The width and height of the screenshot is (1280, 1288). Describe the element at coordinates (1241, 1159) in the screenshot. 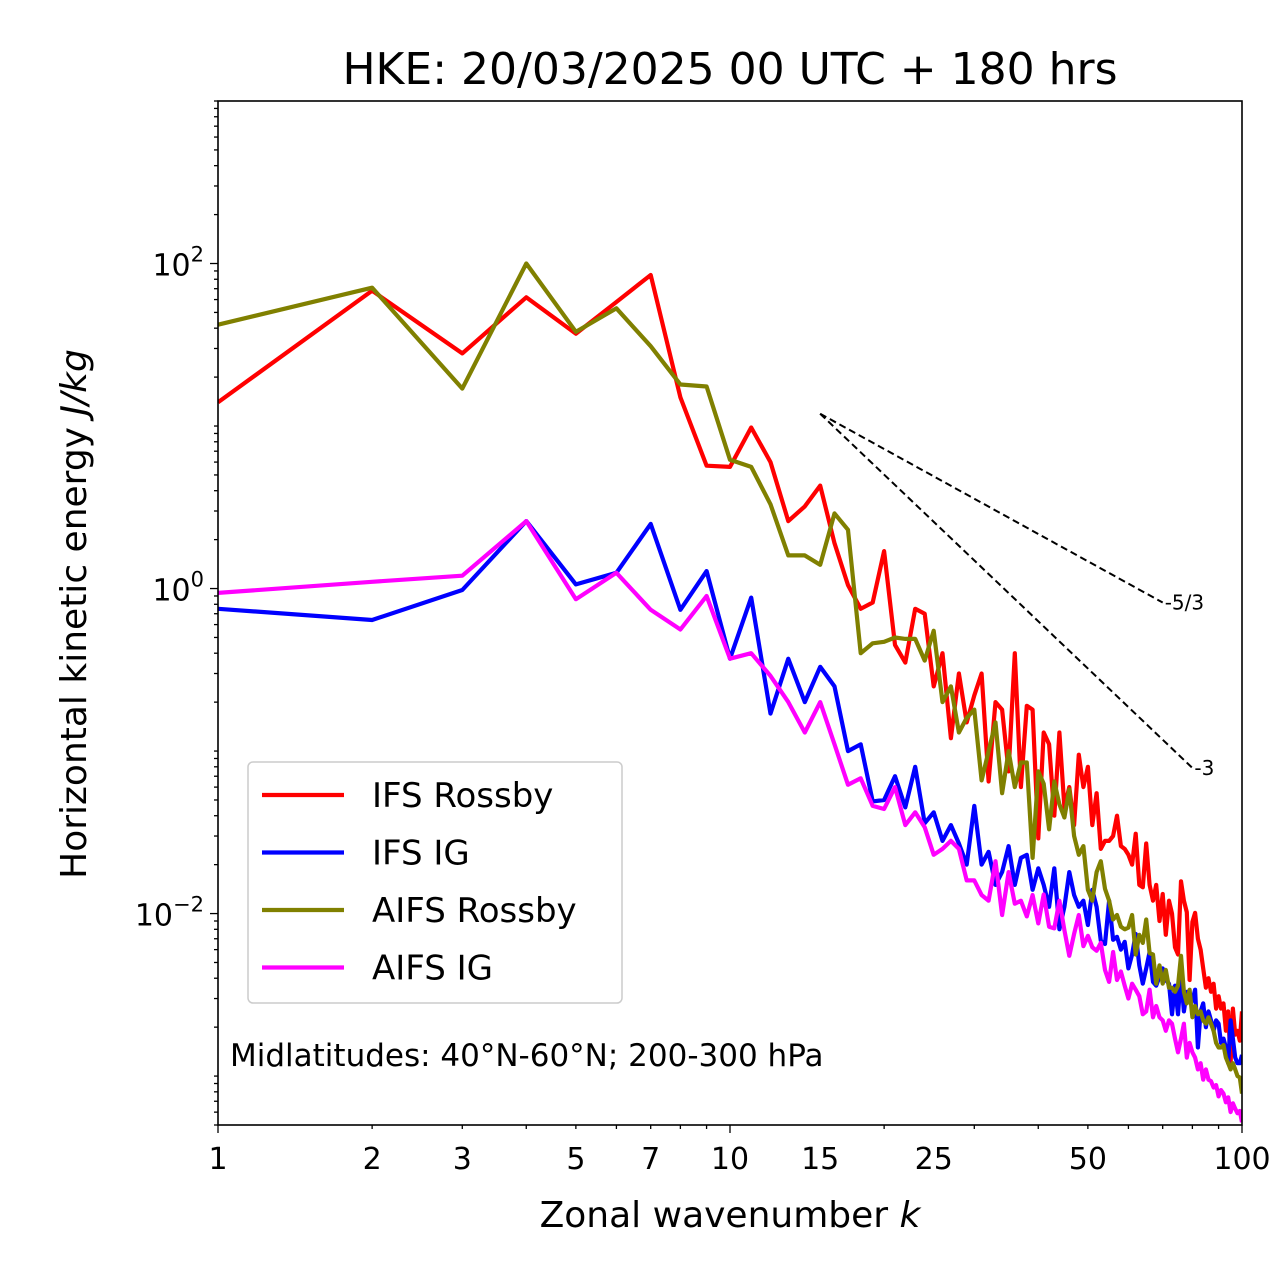

I see `x-tick-label: 100` at that location.